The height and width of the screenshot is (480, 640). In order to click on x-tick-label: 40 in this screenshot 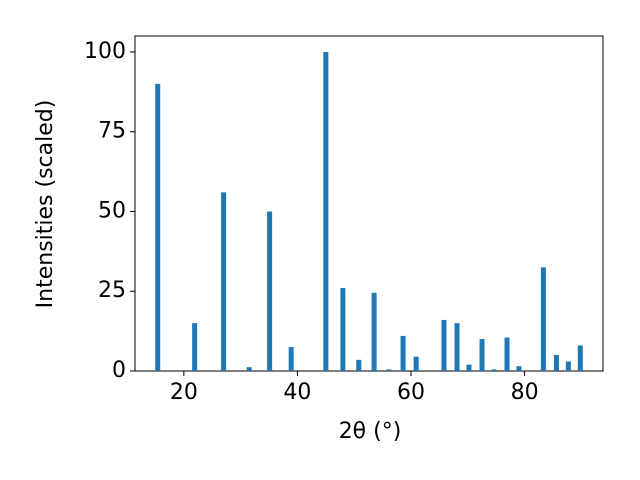, I will do `click(297, 392)`.